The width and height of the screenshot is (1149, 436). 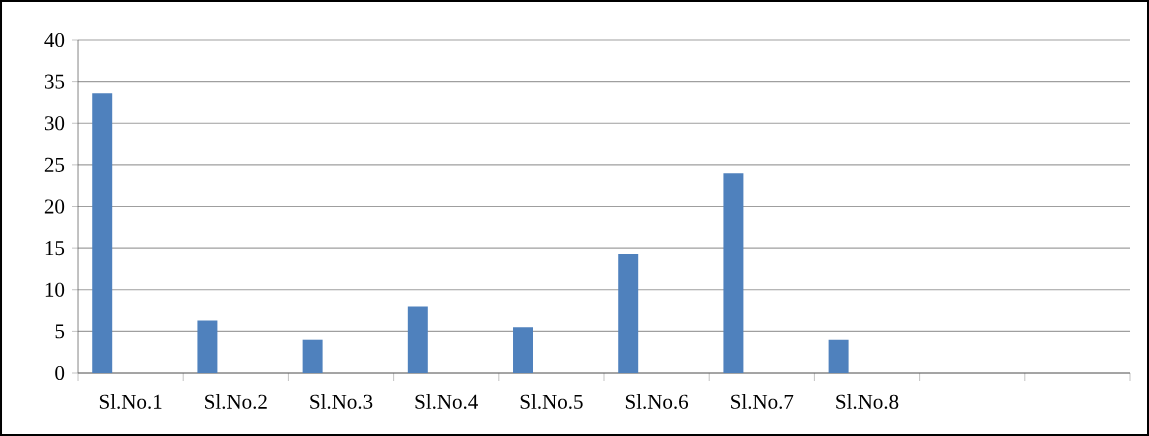 What do you see at coordinates (54, 206) in the screenshot?
I see `y-tick-label: 20` at bounding box center [54, 206].